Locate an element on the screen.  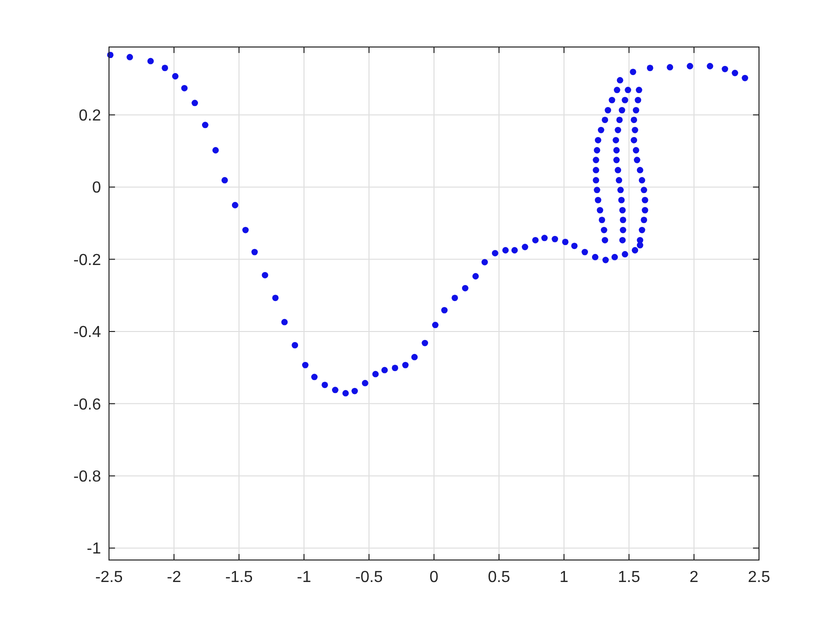
x-tick-label: 2.5 is located at coordinates (759, 577).